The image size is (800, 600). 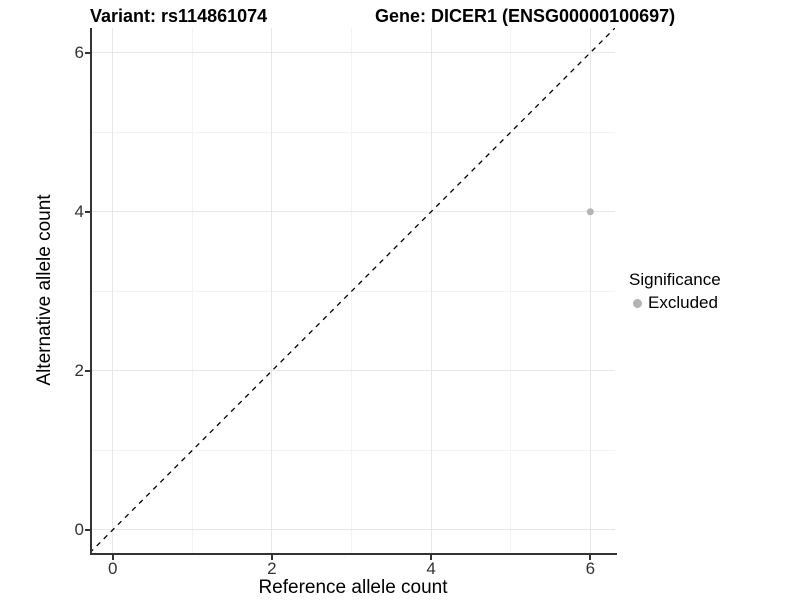 What do you see at coordinates (79, 370) in the screenshot?
I see `y-tick-label: 2` at bounding box center [79, 370].